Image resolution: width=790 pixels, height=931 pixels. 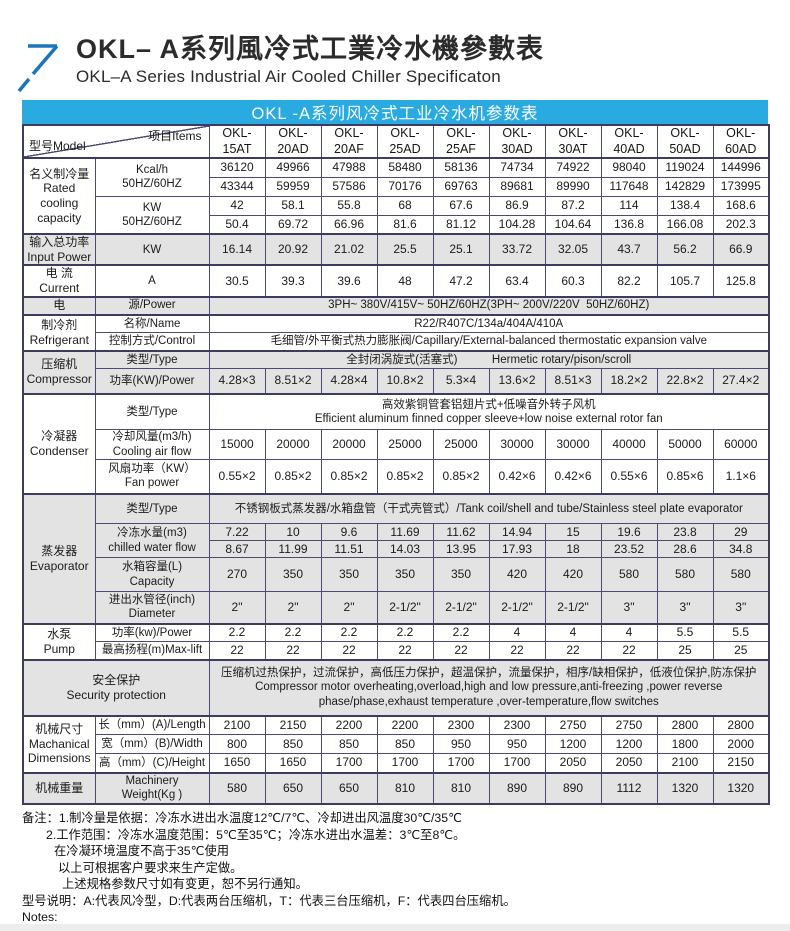 I want to click on value-cell: 25000, so click(x=461, y=444).